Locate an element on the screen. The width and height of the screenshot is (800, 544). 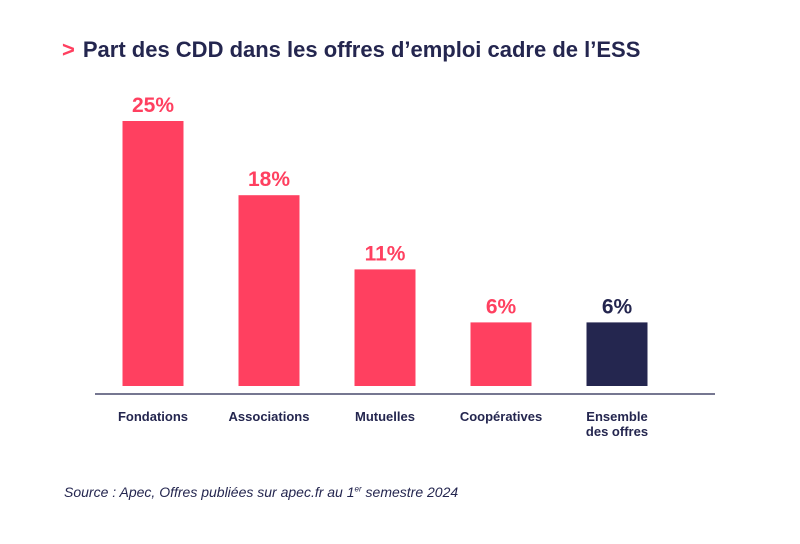
data-label-1: 25% is located at coordinates (153, 105).